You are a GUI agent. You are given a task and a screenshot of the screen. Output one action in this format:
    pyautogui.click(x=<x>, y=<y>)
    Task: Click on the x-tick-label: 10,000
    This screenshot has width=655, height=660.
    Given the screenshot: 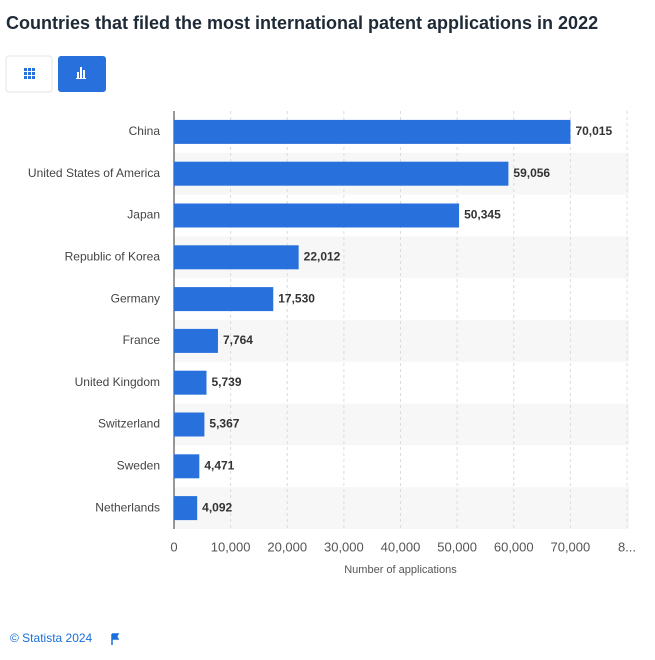 What is the action you would take?
    pyautogui.click(x=231, y=546)
    